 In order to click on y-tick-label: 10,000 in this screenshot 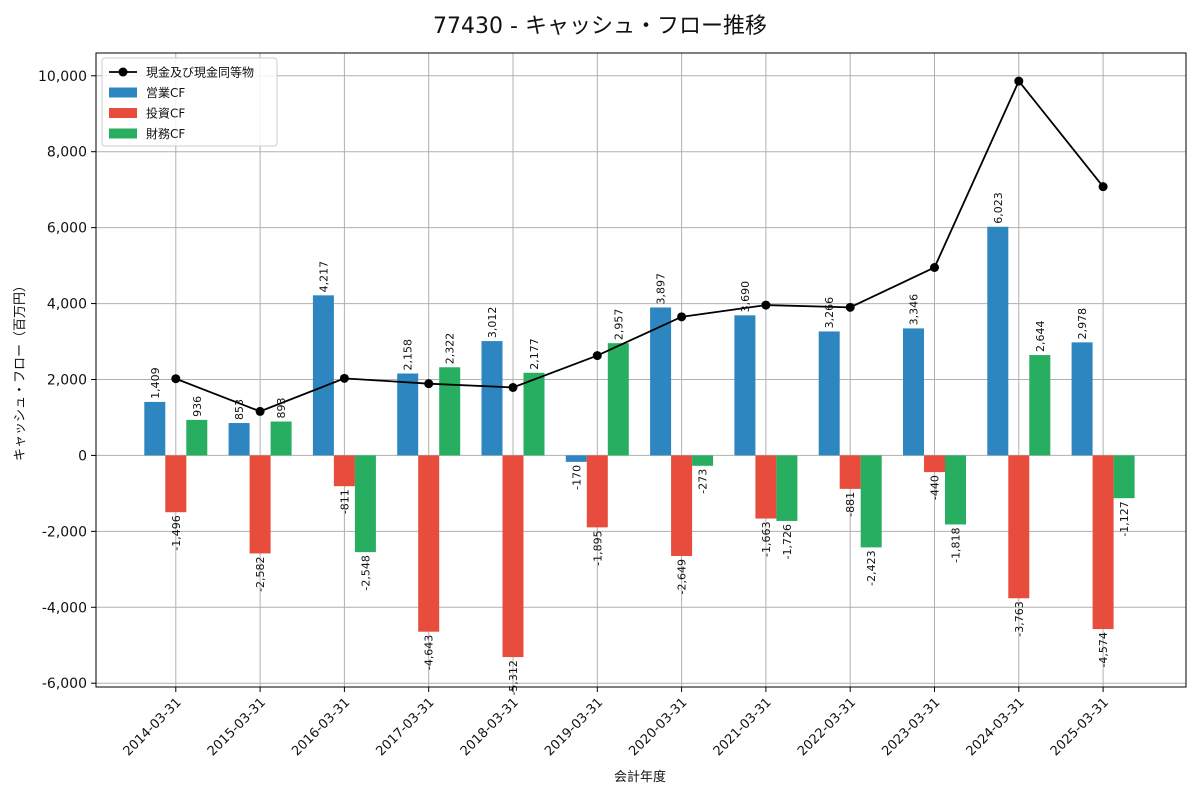, I will do `click(62, 77)`.